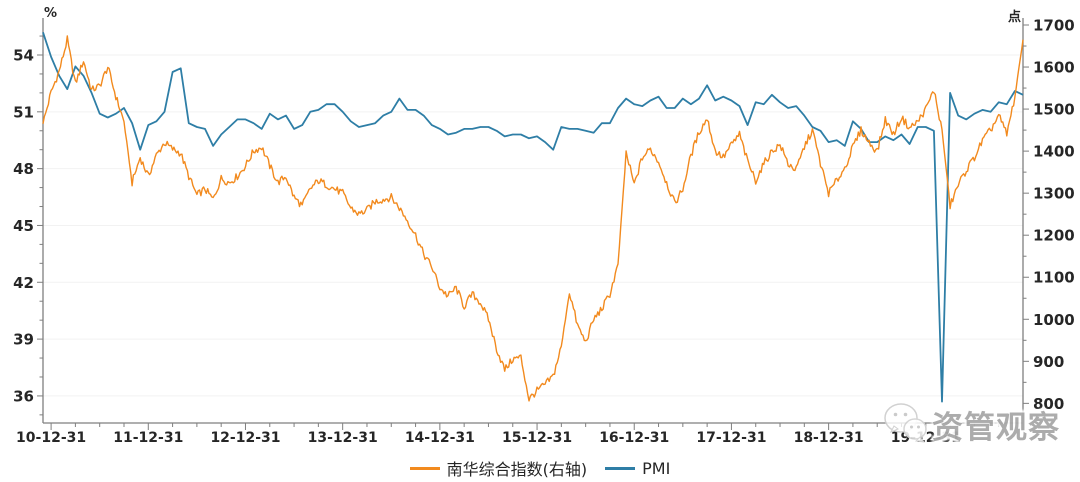 The width and height of the screenshot is (1080, 482). I want to click on x-axis-tick-label: 15-12-31, so click(537, 438).